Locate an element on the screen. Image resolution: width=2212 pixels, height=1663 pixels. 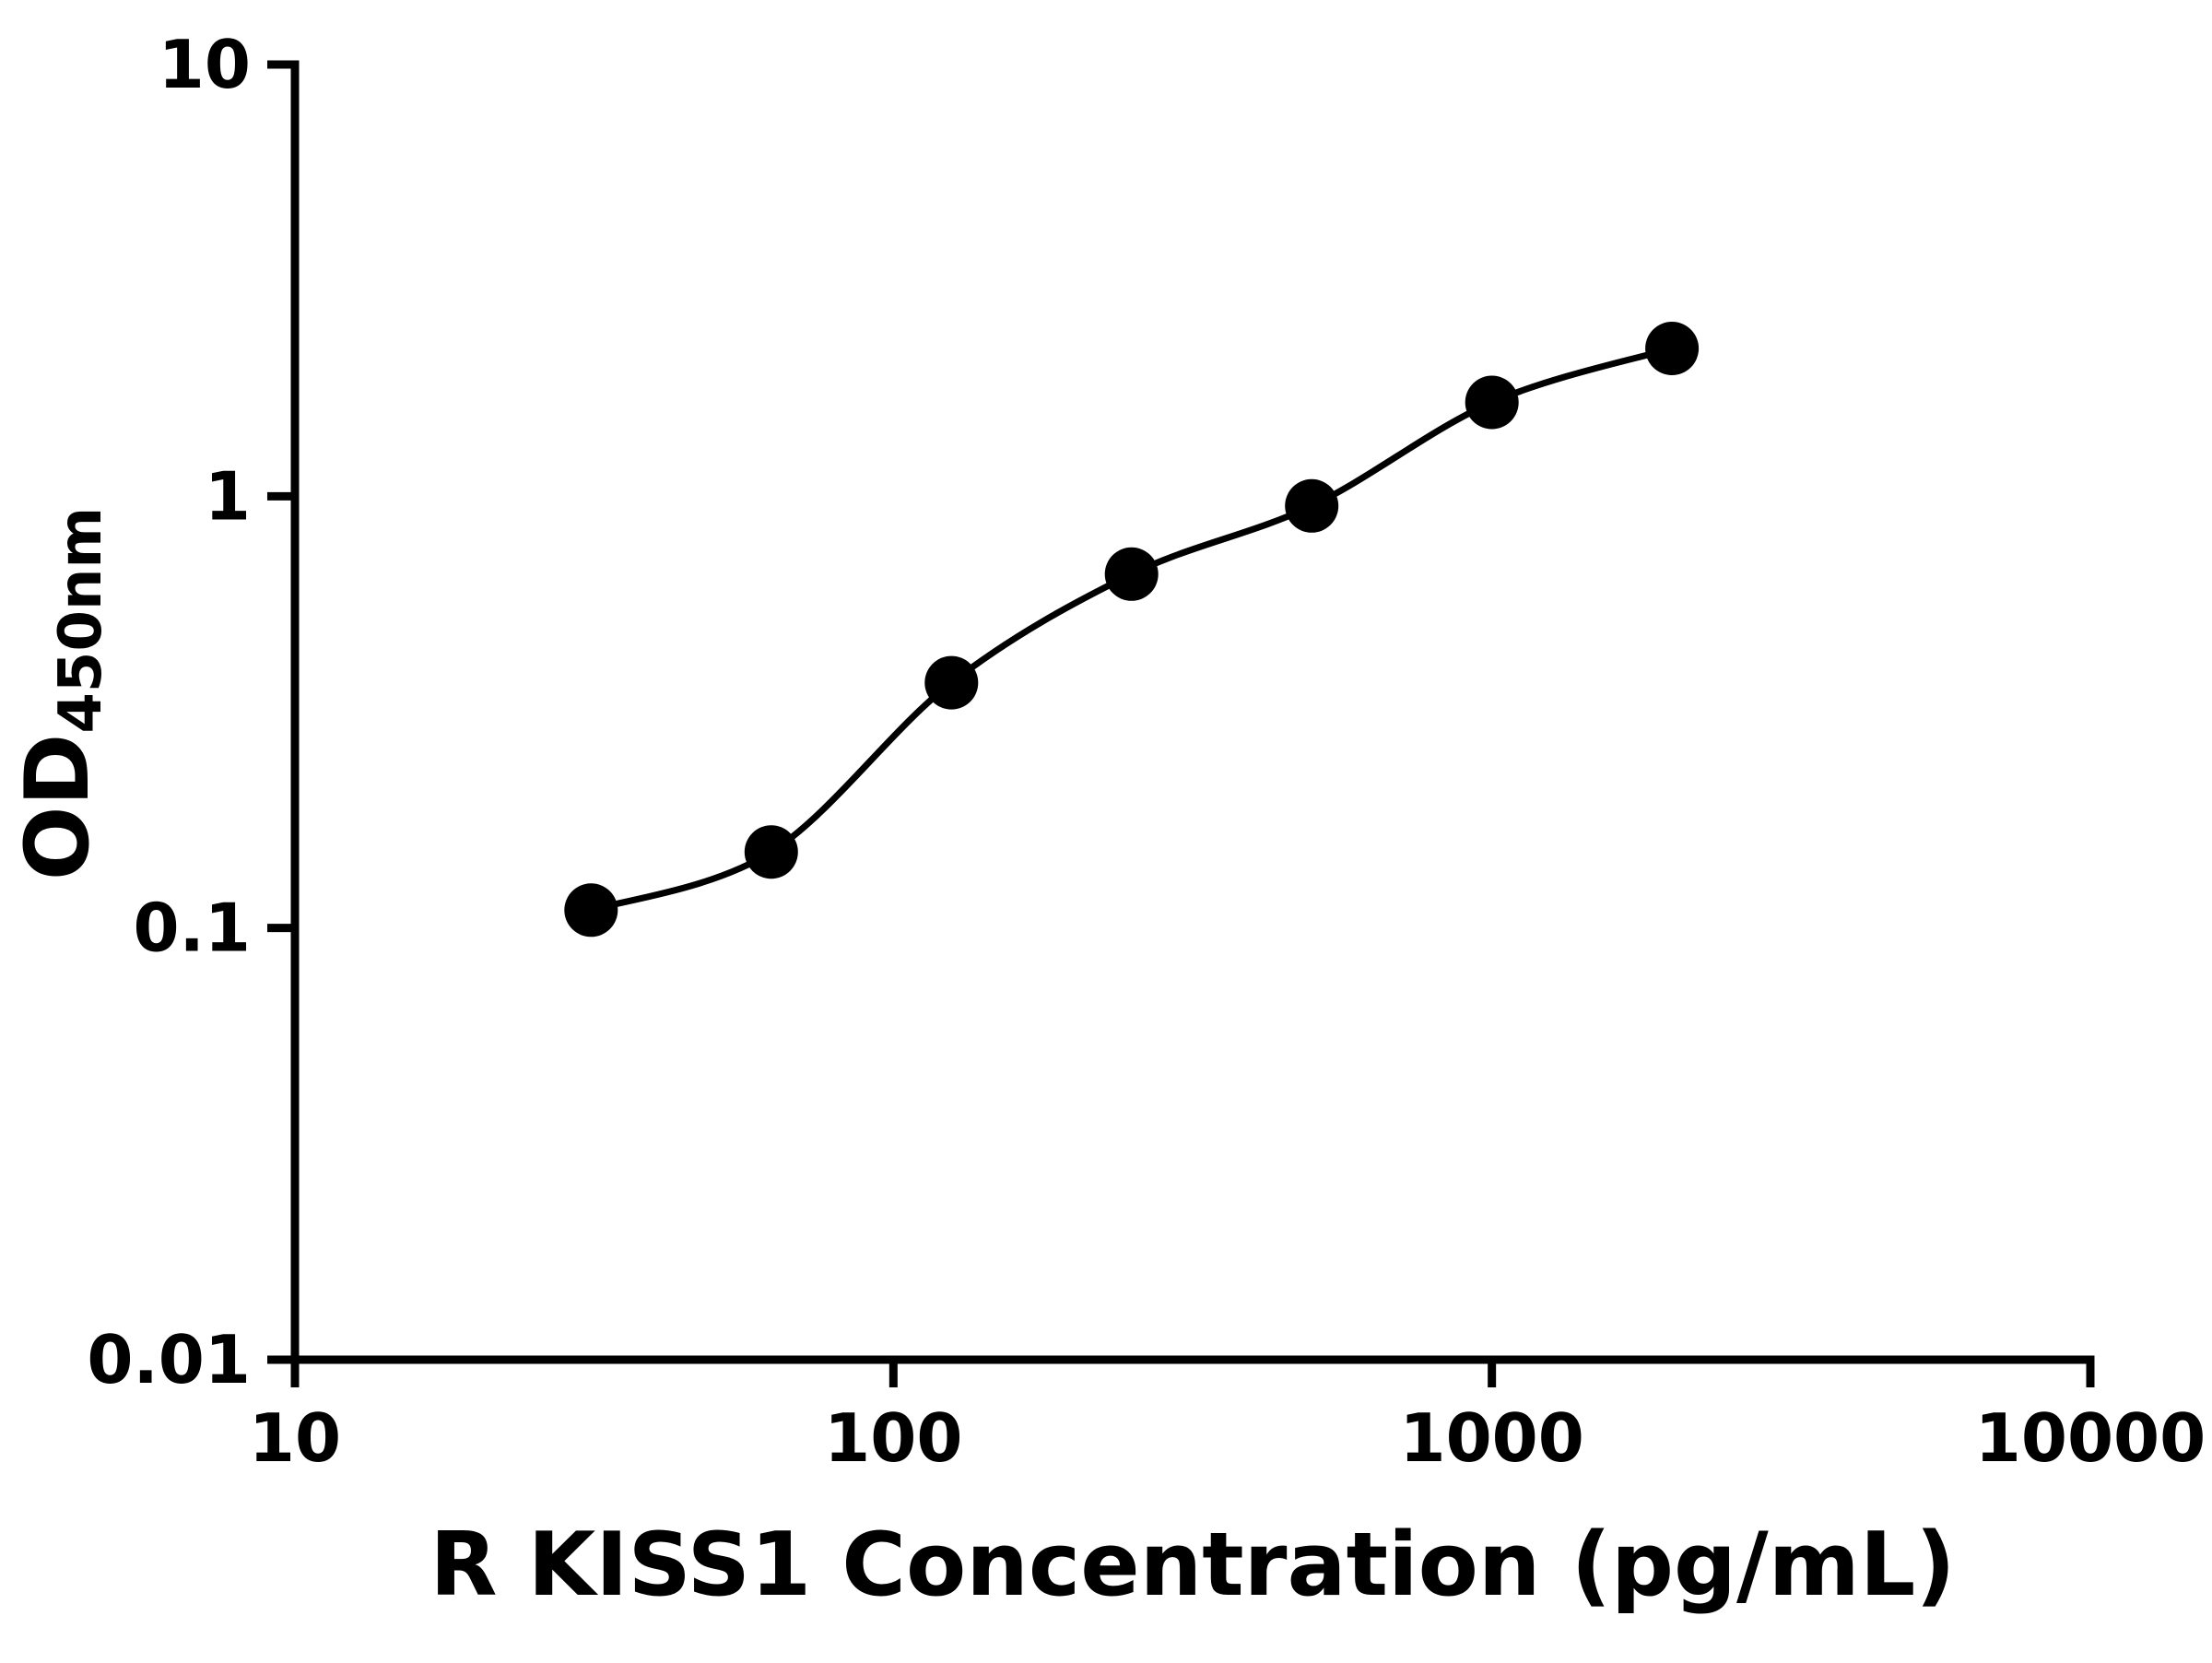
y-axis-ticks: 0.01 0.1 1 10 is located at coordinates (191, 712).